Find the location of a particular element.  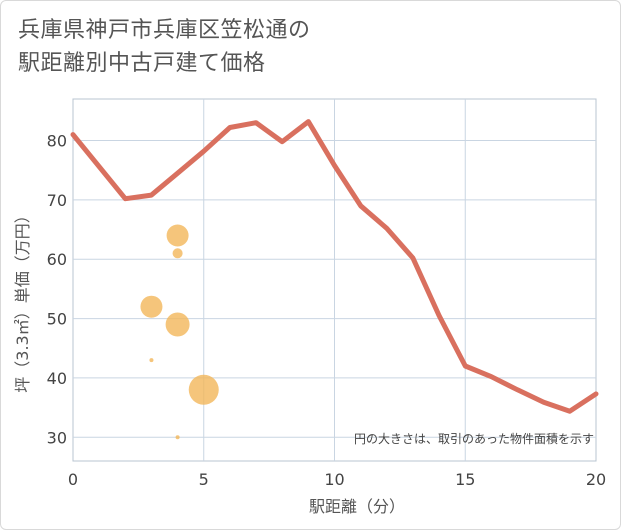

x-tick-labels: 0 5 10 15 20 is located at coordinates (337, 479).